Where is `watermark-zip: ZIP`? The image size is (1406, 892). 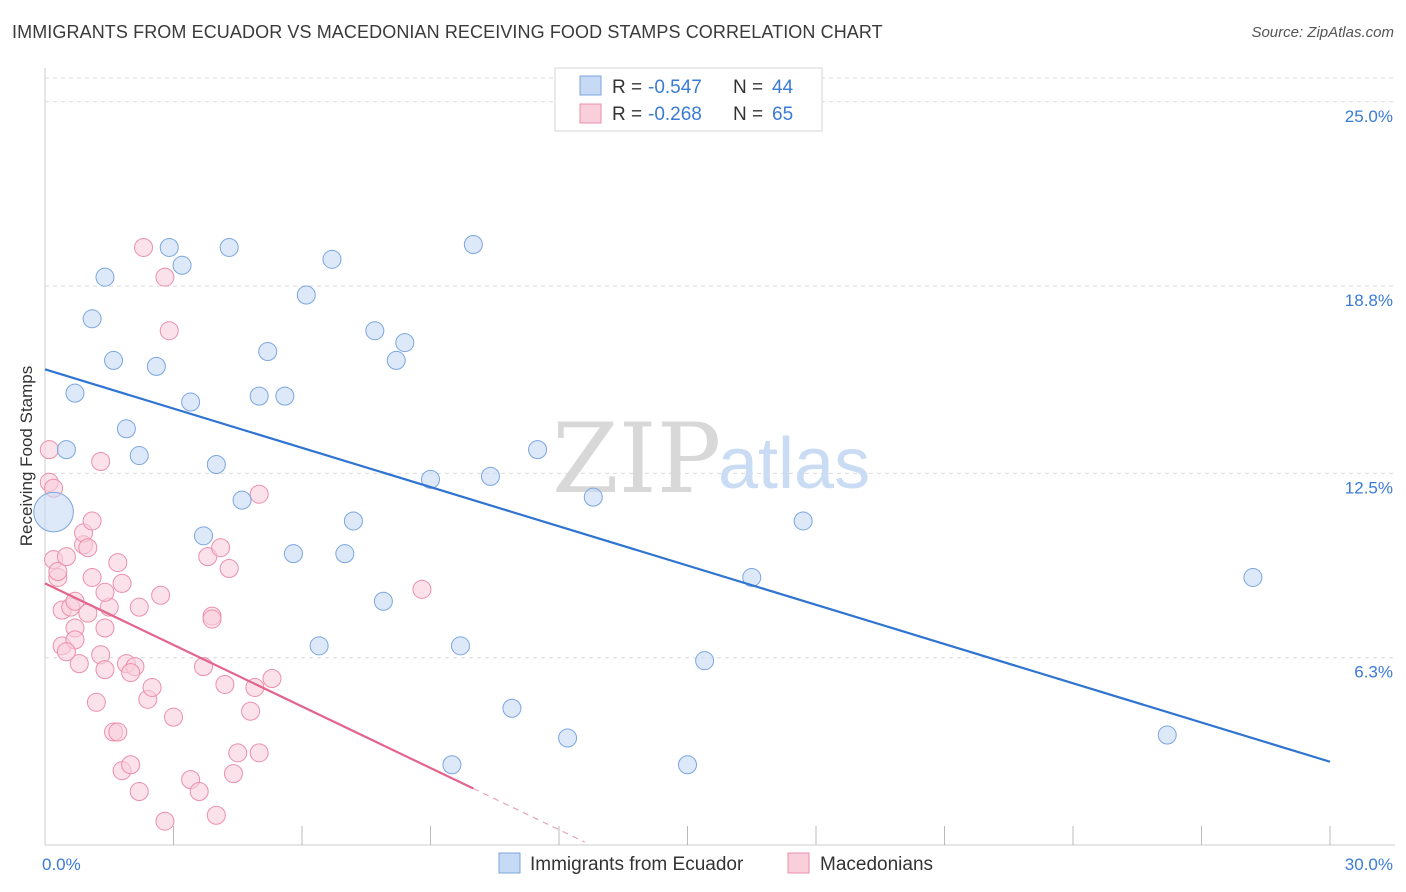
watermark-zip: ZIP is located at coordinates (636, 459).